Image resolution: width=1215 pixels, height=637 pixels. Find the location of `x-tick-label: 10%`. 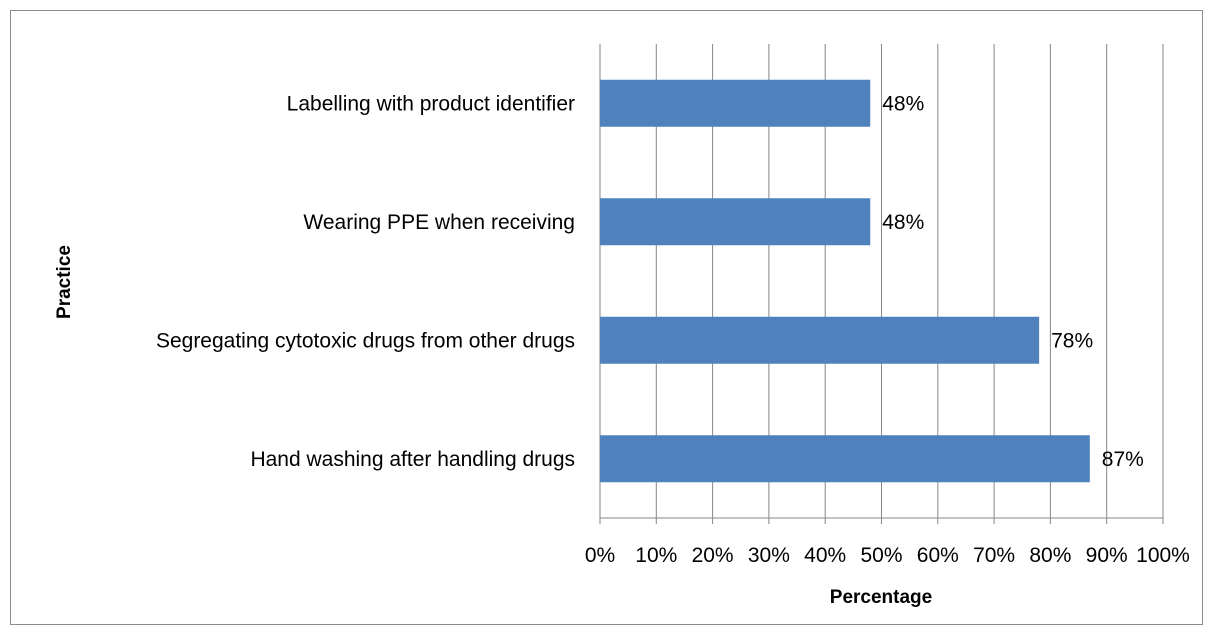

x-tick-label: 10% is located at coordinates (656, 555).